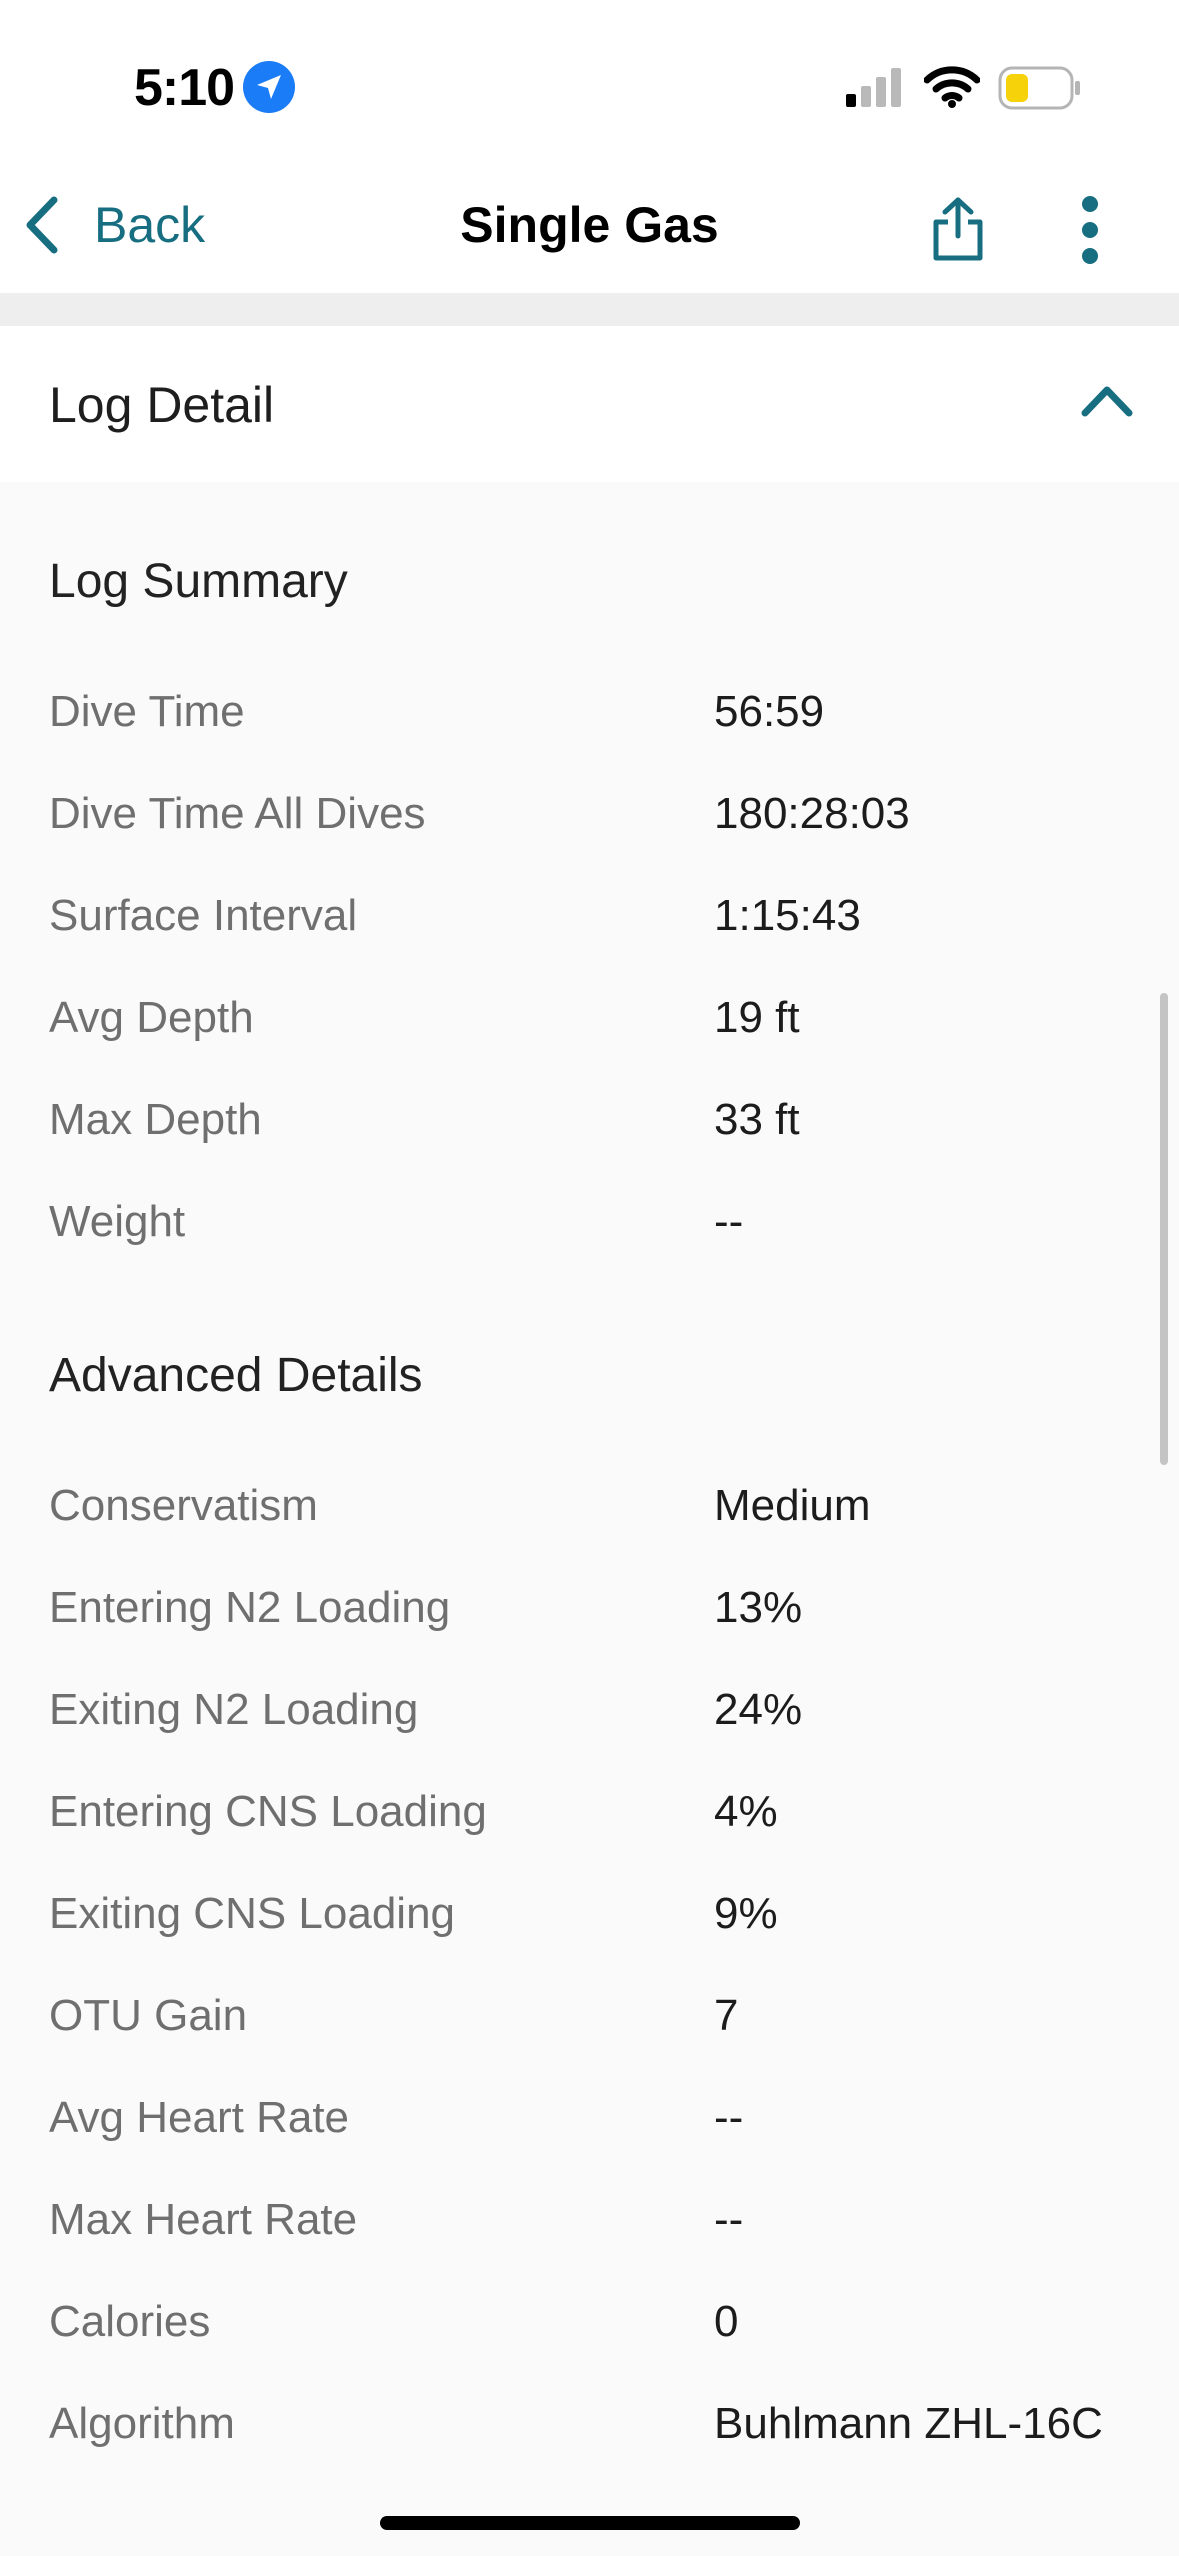 The width and height of the screenshot is (1179, 2556). Describe the element at coordinates (155, 1119) in the screenshot. I see `row-label: Max Depth` at that location.